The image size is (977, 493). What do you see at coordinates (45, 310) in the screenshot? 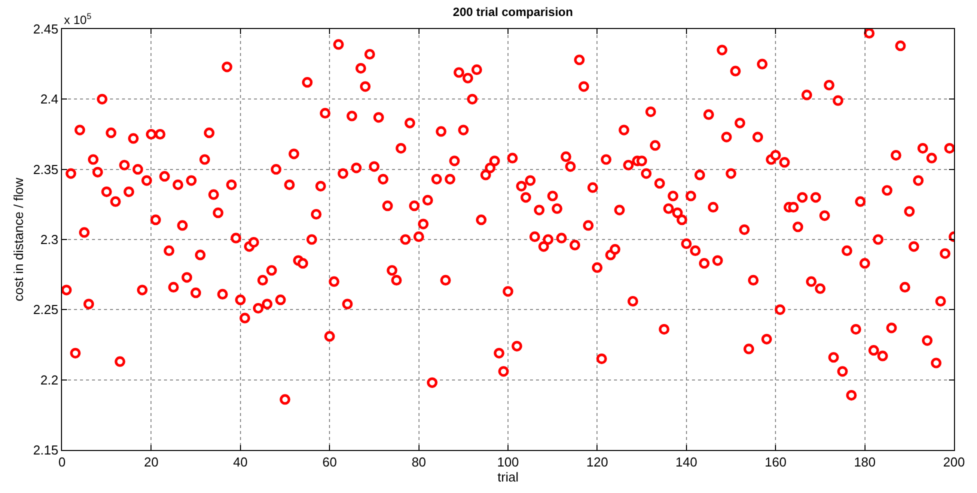
I see `y-tick-label: 2.25` at bounding box center [45, 310].